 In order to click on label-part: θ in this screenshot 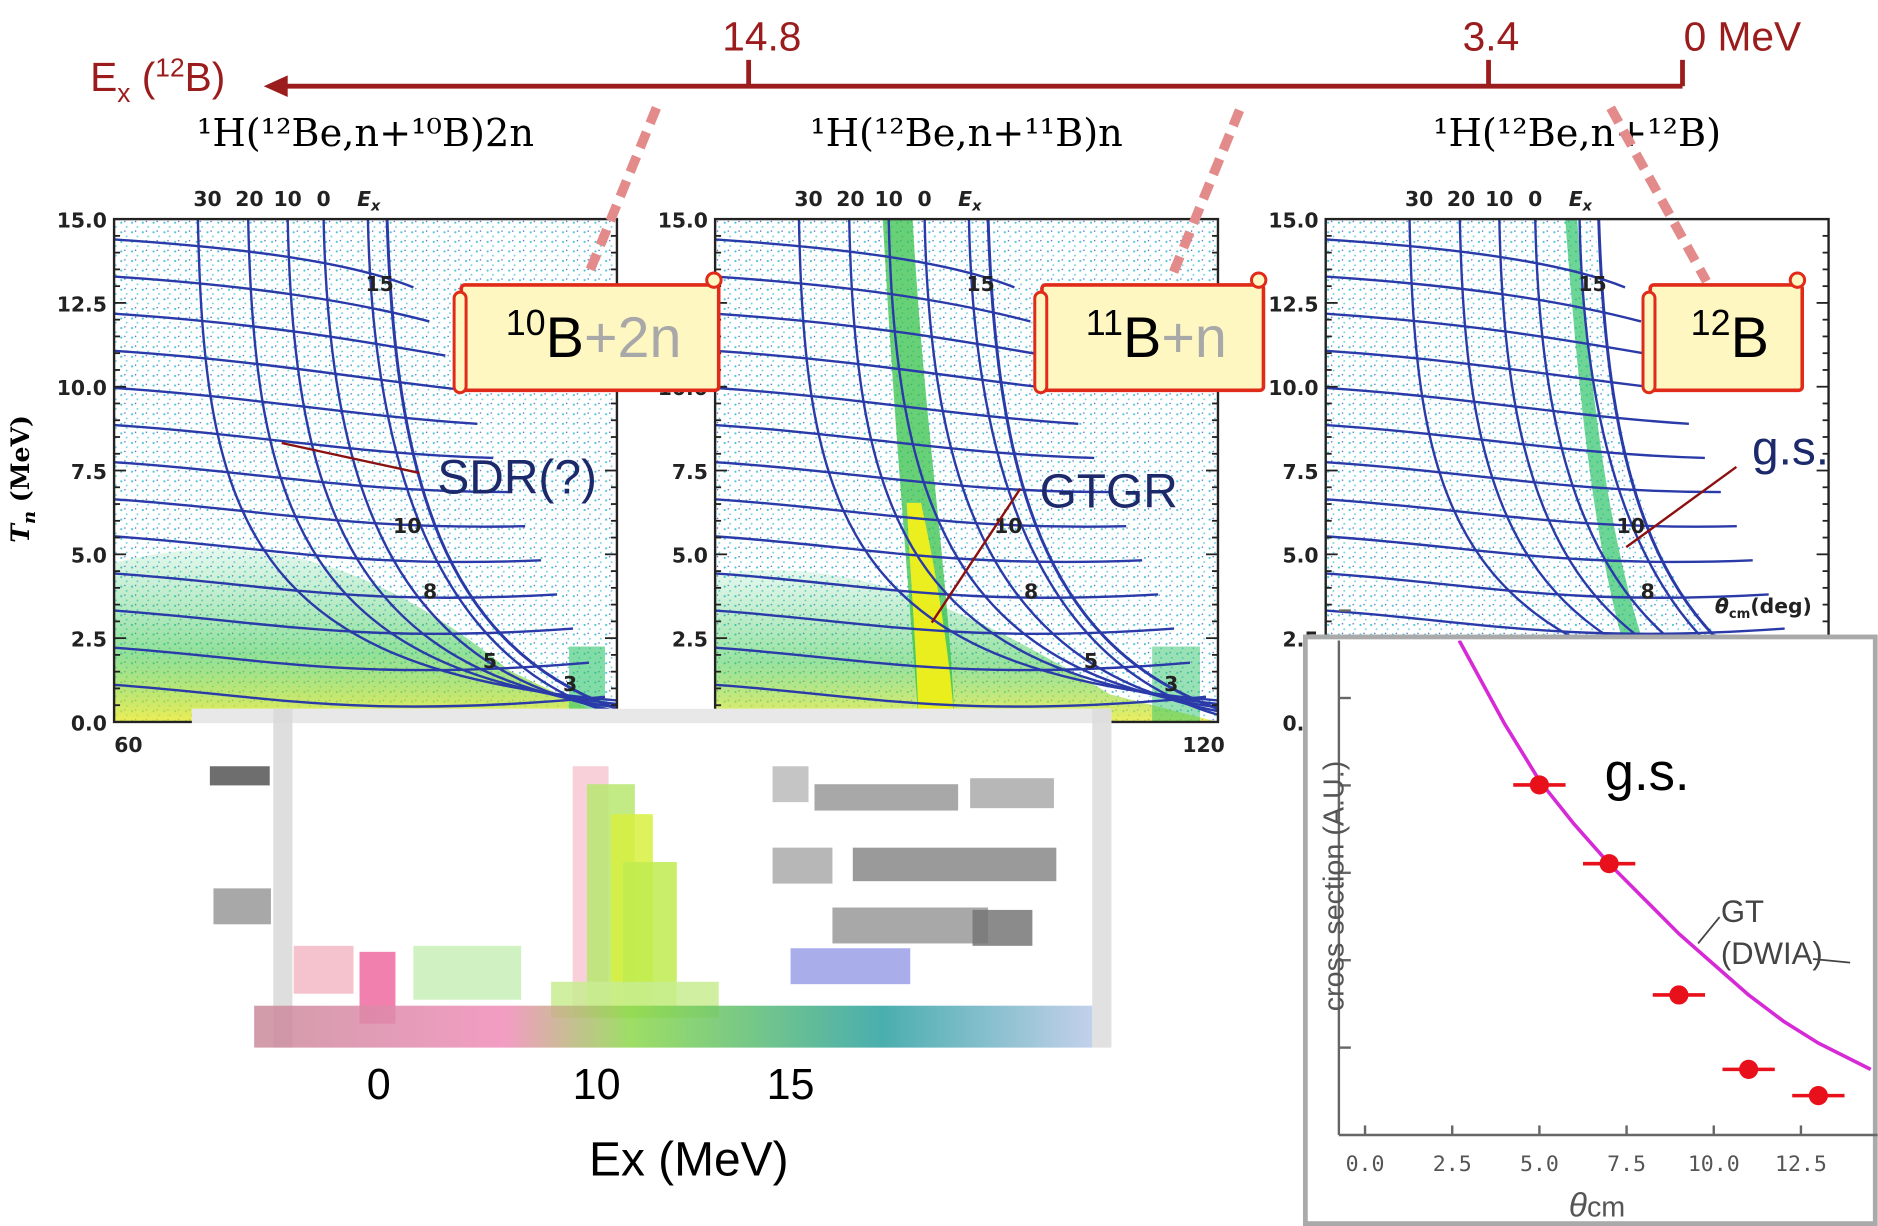, I will do `click(1578, 1205)`.